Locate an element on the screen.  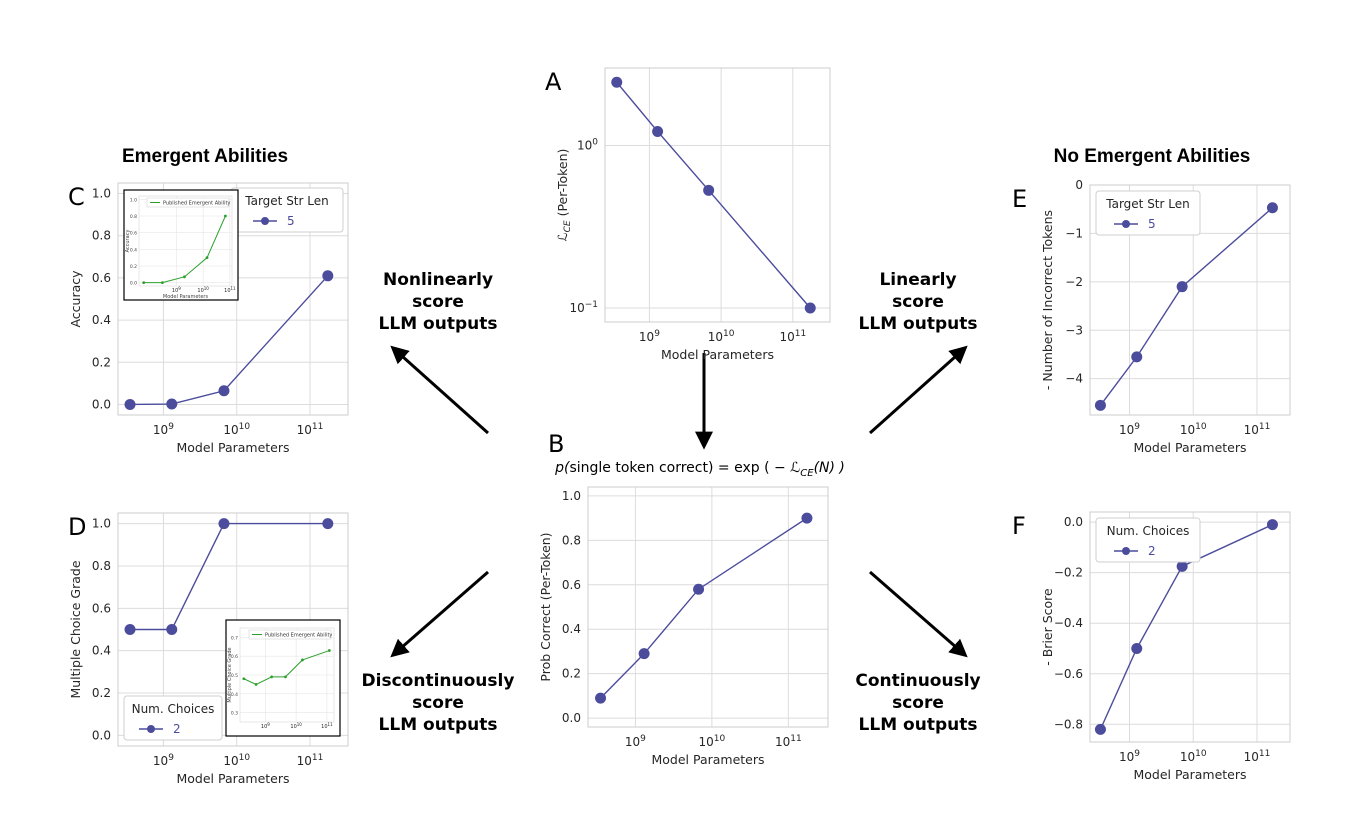
y-tick-label: −4 is located at coordinates (1074, 379).